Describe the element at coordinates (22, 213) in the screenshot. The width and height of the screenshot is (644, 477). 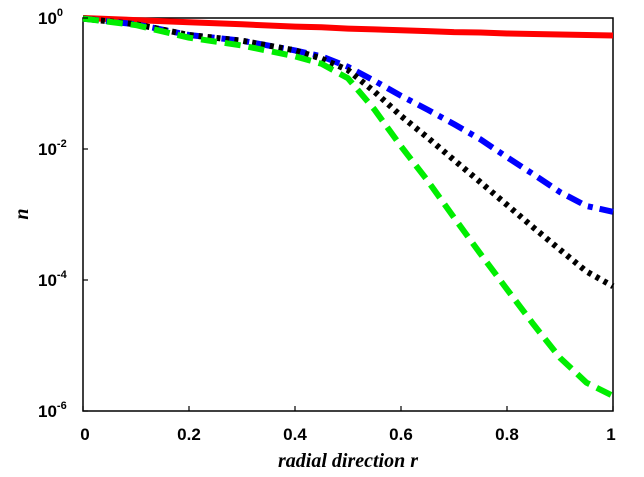
I see `y-axis-label: n` at that location.